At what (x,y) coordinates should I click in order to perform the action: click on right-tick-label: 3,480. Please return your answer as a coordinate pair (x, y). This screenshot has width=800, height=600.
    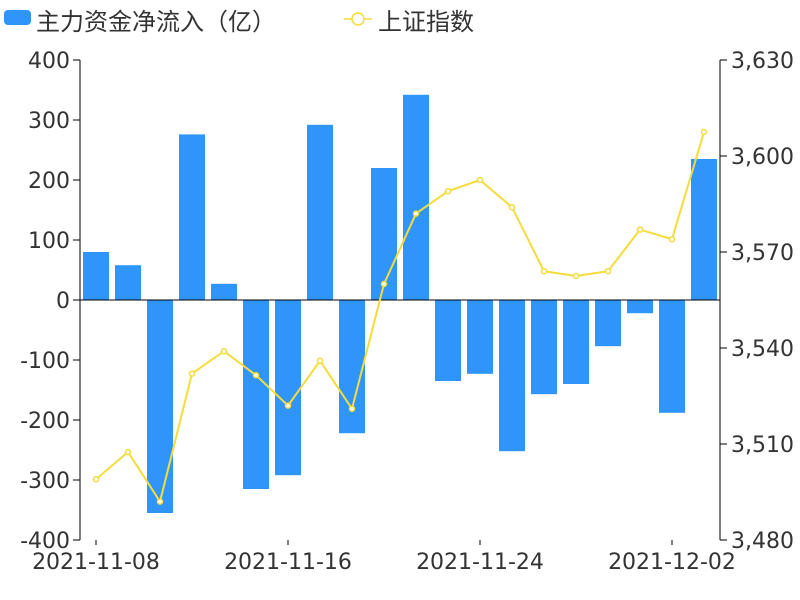
    Looking at the image, I should click on (762, 541).